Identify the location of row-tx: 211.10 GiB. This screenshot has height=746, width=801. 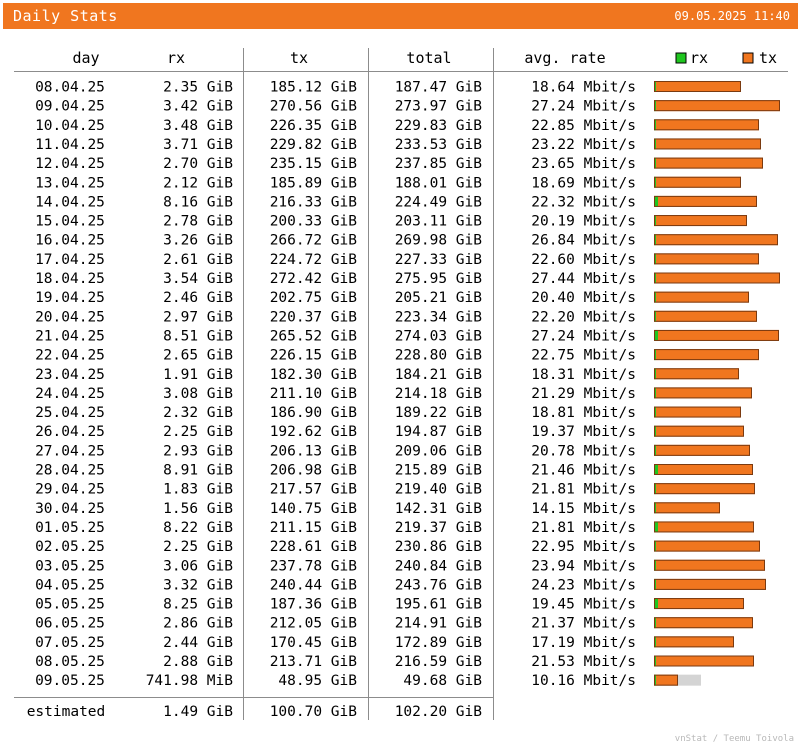
(314, 394).